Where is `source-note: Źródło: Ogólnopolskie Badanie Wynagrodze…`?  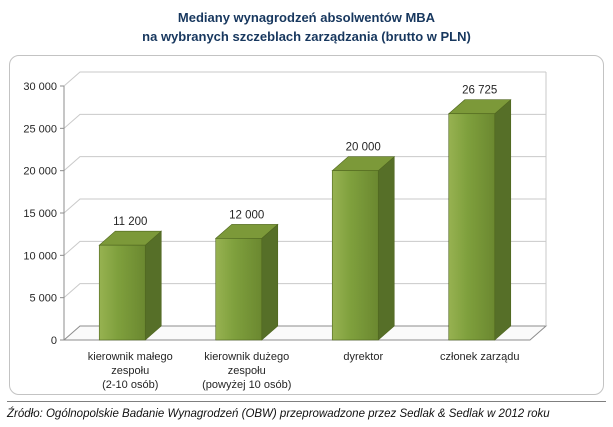
source-note: Źródło: Ogólnopolskie Badanie Wynagrodze… is located at coordinates (306, 410).